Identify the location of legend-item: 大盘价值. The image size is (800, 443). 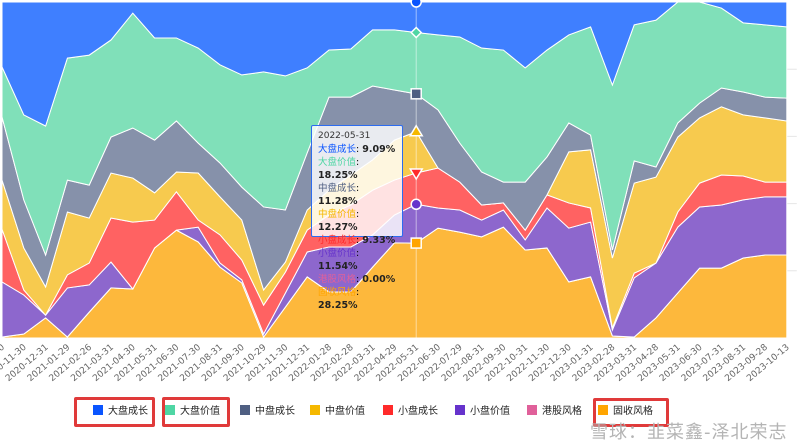
(192, 409).